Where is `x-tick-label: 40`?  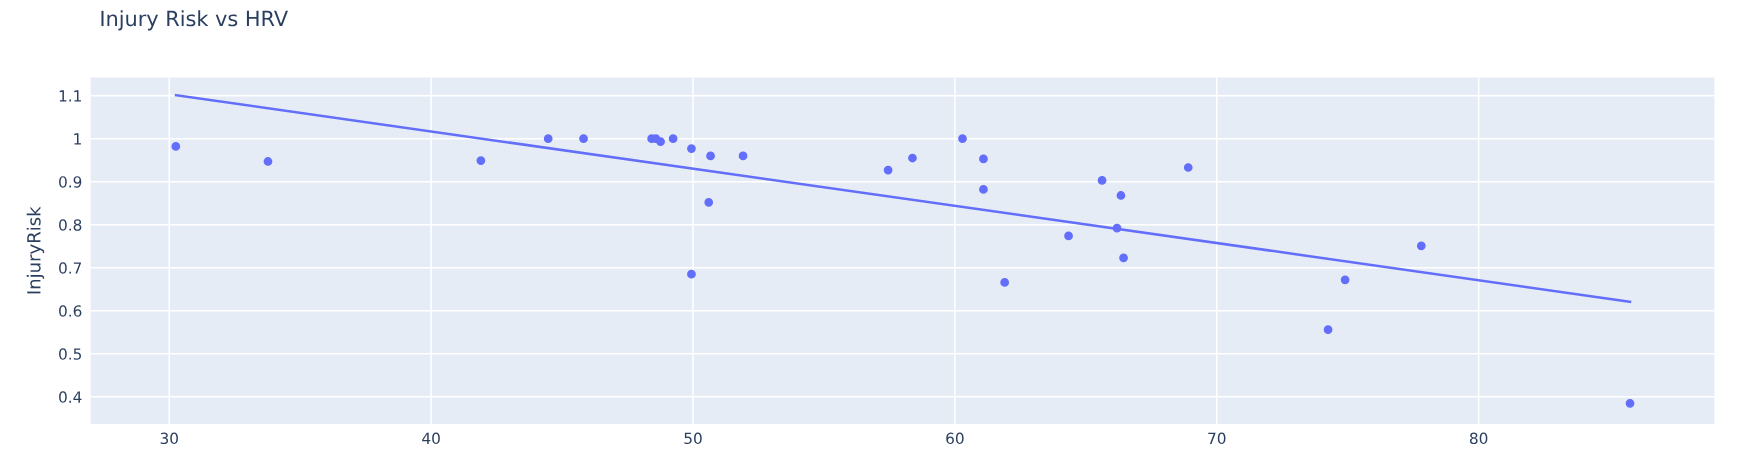
x-tick-label: 40 is located at coordinates (431, 438).